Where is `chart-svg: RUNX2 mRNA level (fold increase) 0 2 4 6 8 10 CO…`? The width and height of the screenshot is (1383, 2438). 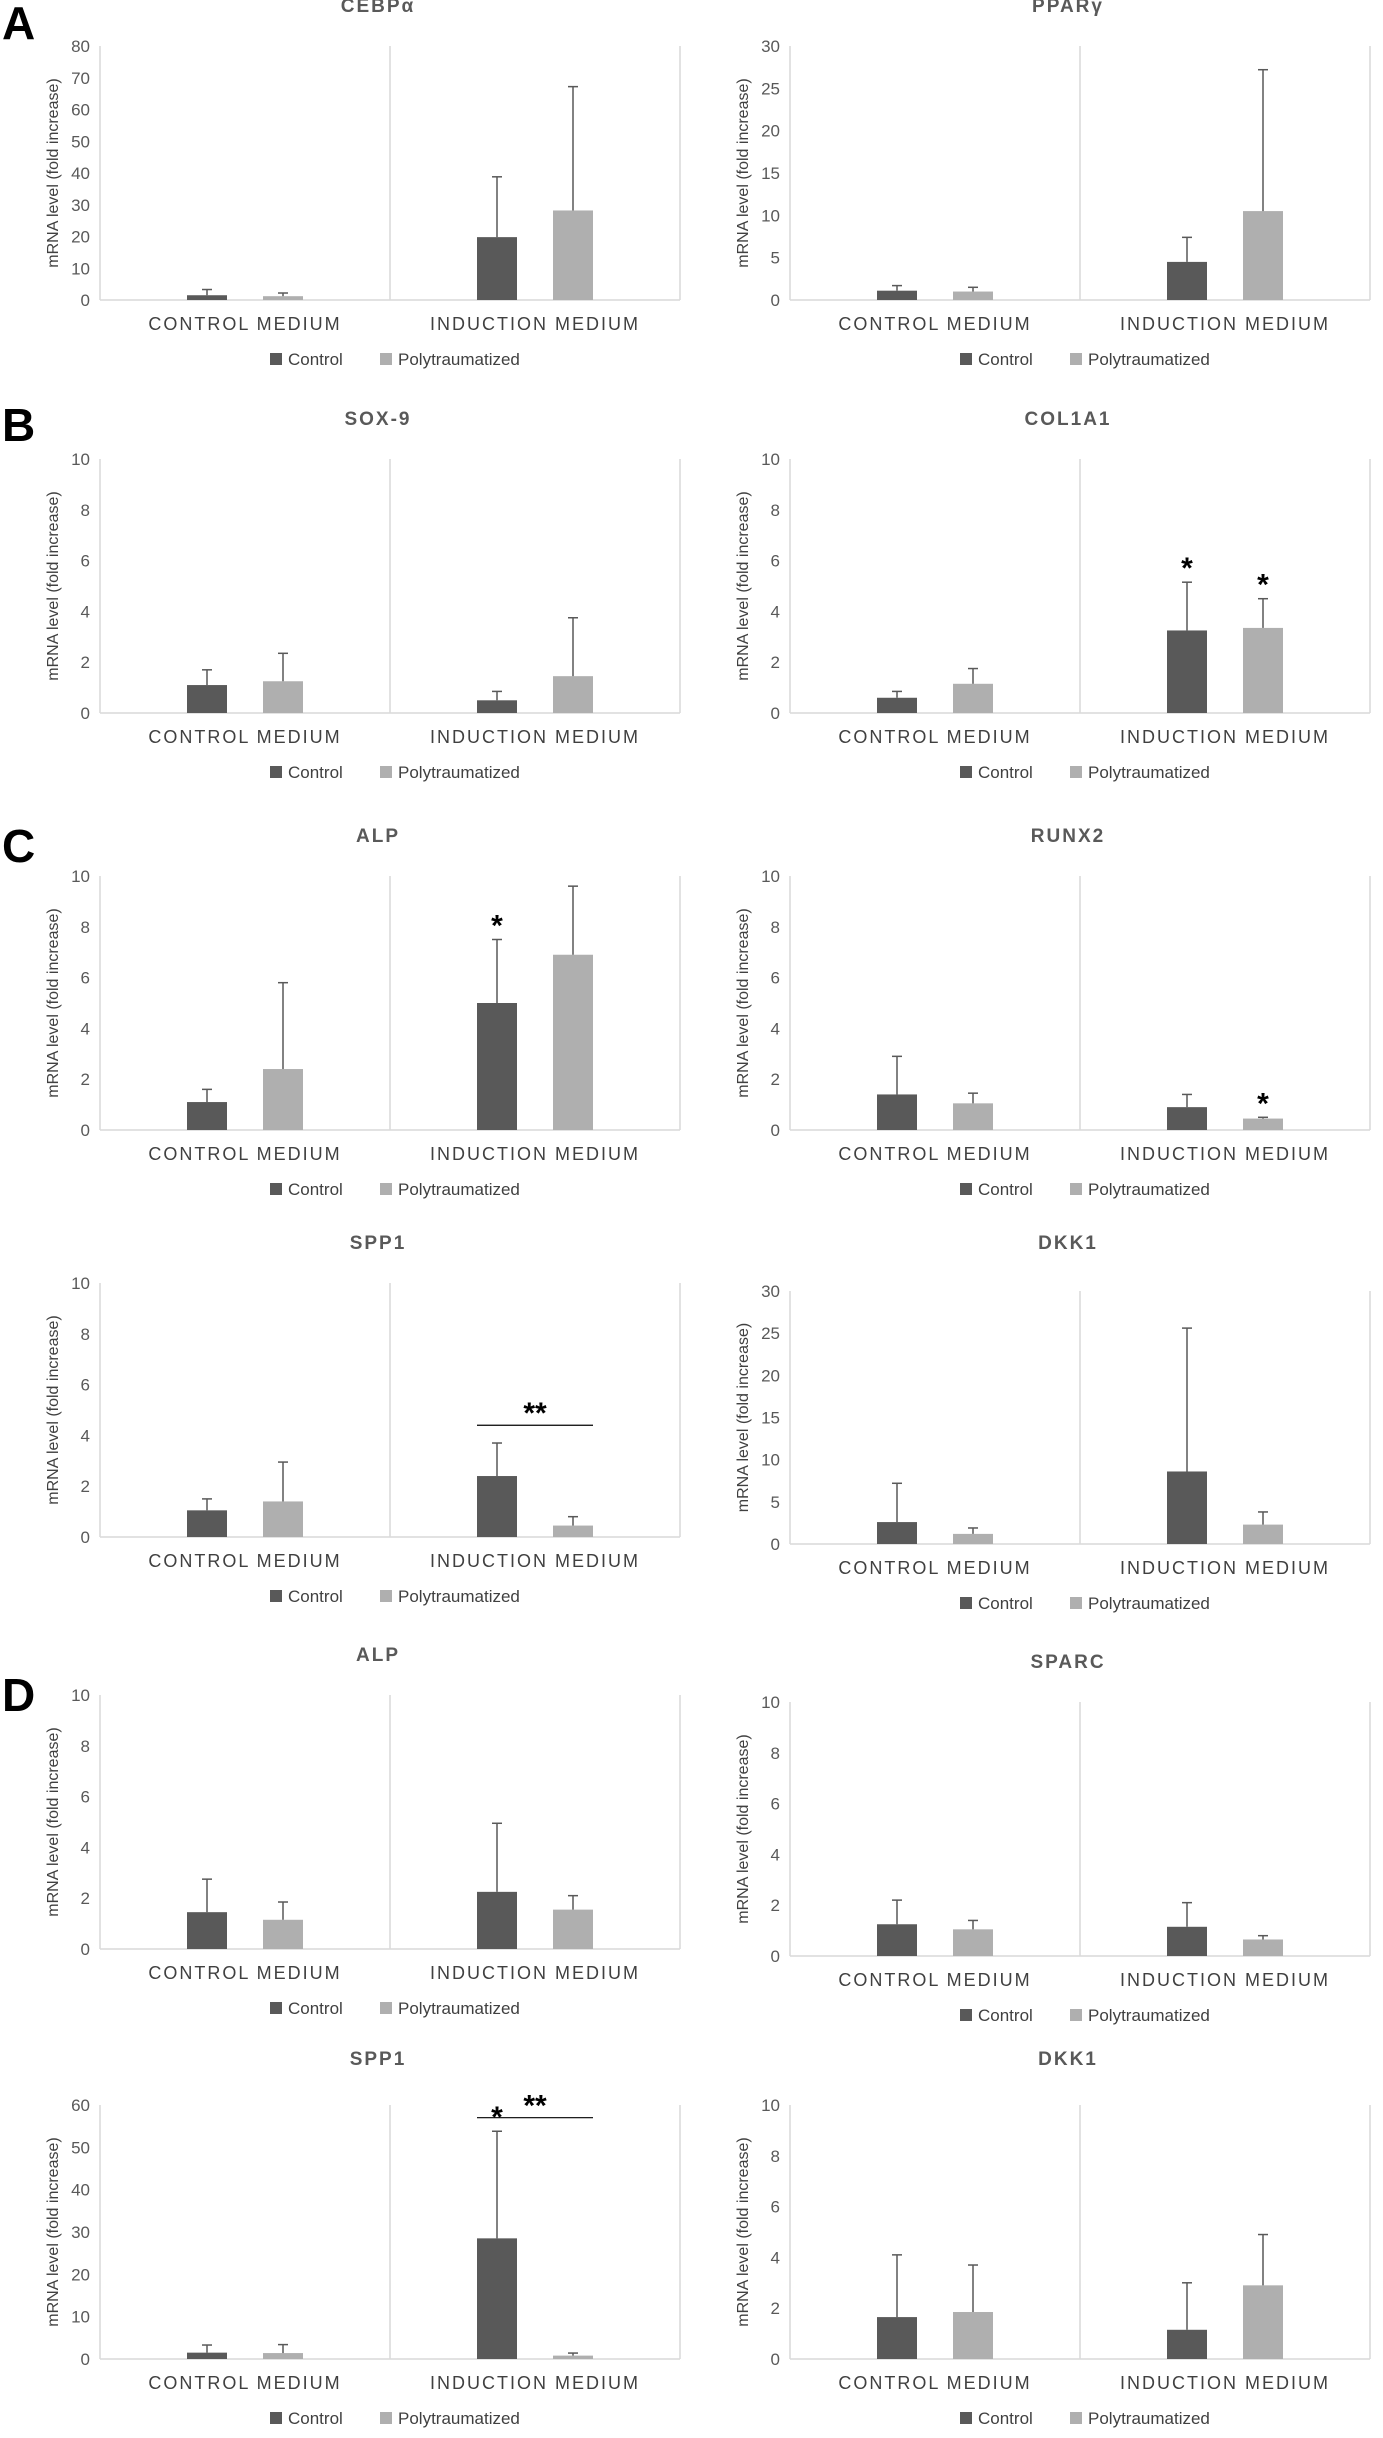 chart-svg: RUNX2 mRNA level (fold increase) 0 2 4 6 8 10 CO… is located at coordinates (1053, 1012).